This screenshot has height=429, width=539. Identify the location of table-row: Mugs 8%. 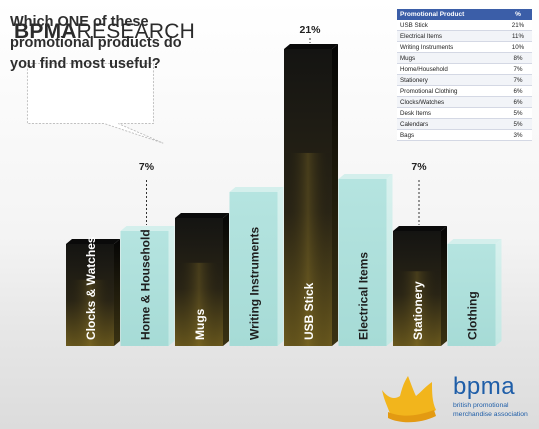
(464, 58).